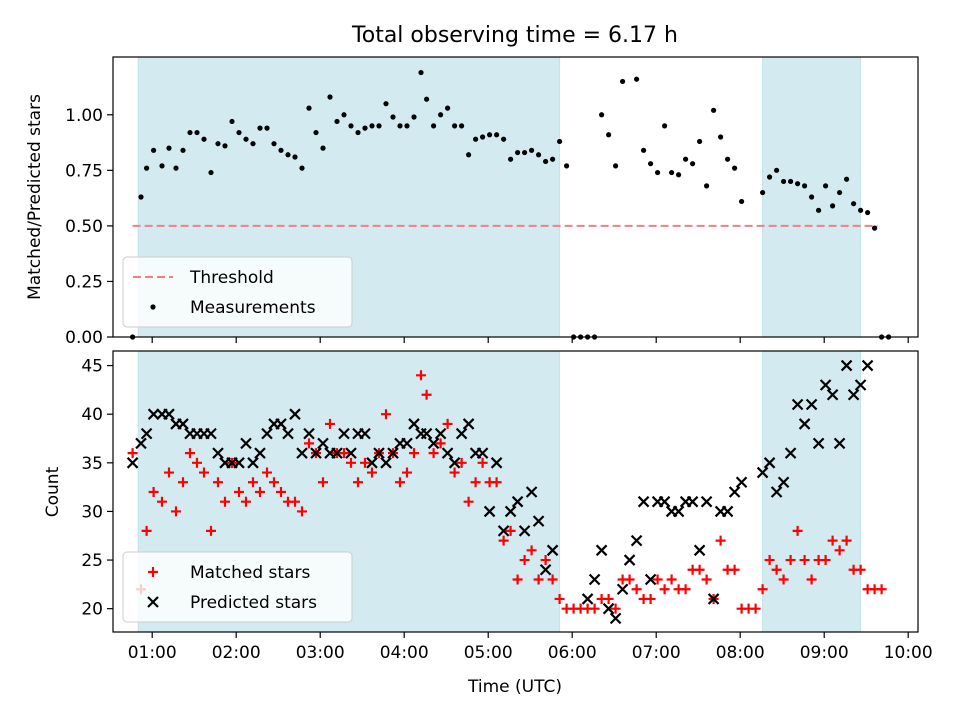 This screenshot has height=720, width=960. Describe the element at coordinates (253, 603) in the screenshot. I see `legend-entry-label: Predicted stars` at that location.